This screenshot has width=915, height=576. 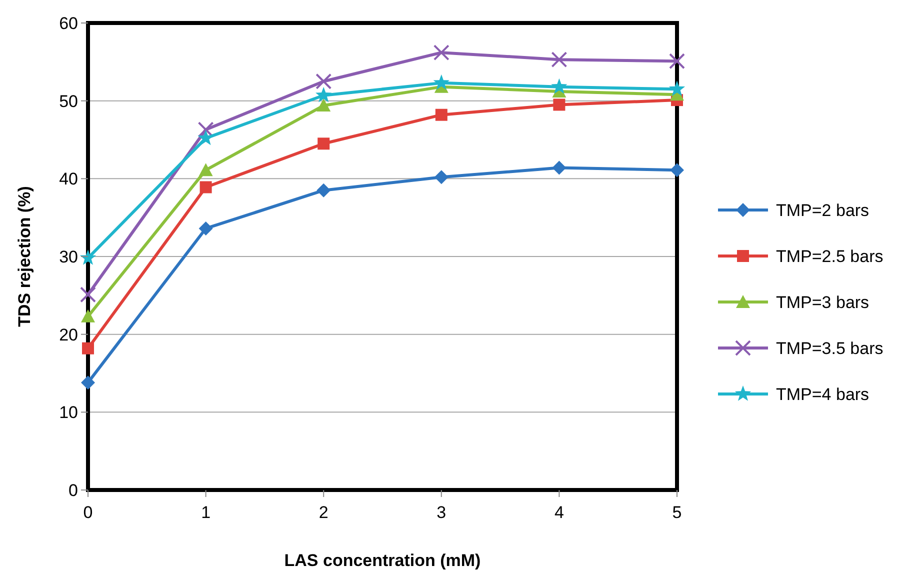 What do you see at coordinates (677, 512) in the screenshot?
I see `x-tick-label: 5` at bounding box center [677, 512].